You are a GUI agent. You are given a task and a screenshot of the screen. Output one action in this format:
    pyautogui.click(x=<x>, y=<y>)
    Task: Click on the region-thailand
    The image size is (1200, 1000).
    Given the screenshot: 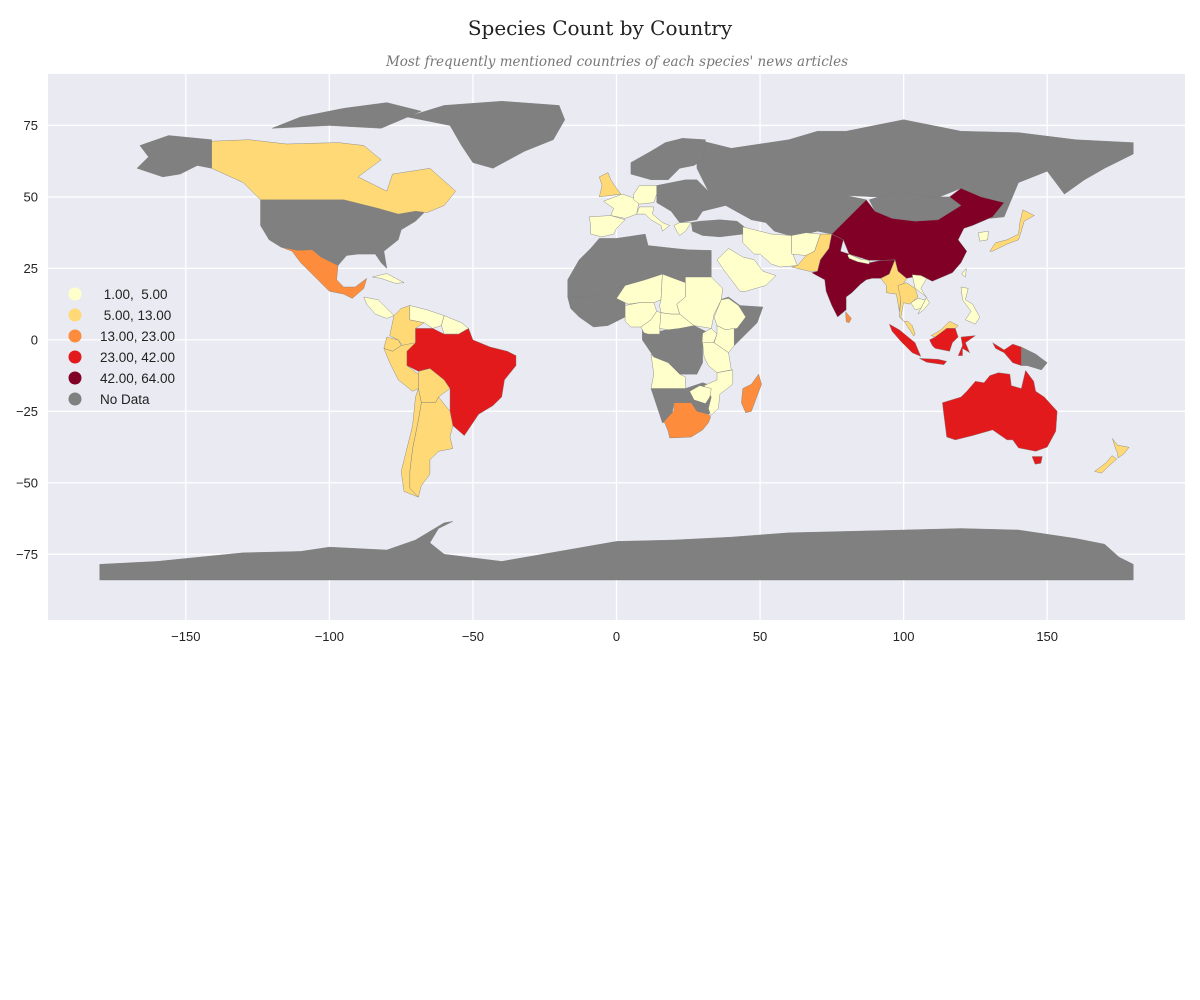 What is the action you would take?
    pyautogui.click(x=908, y=302)
    